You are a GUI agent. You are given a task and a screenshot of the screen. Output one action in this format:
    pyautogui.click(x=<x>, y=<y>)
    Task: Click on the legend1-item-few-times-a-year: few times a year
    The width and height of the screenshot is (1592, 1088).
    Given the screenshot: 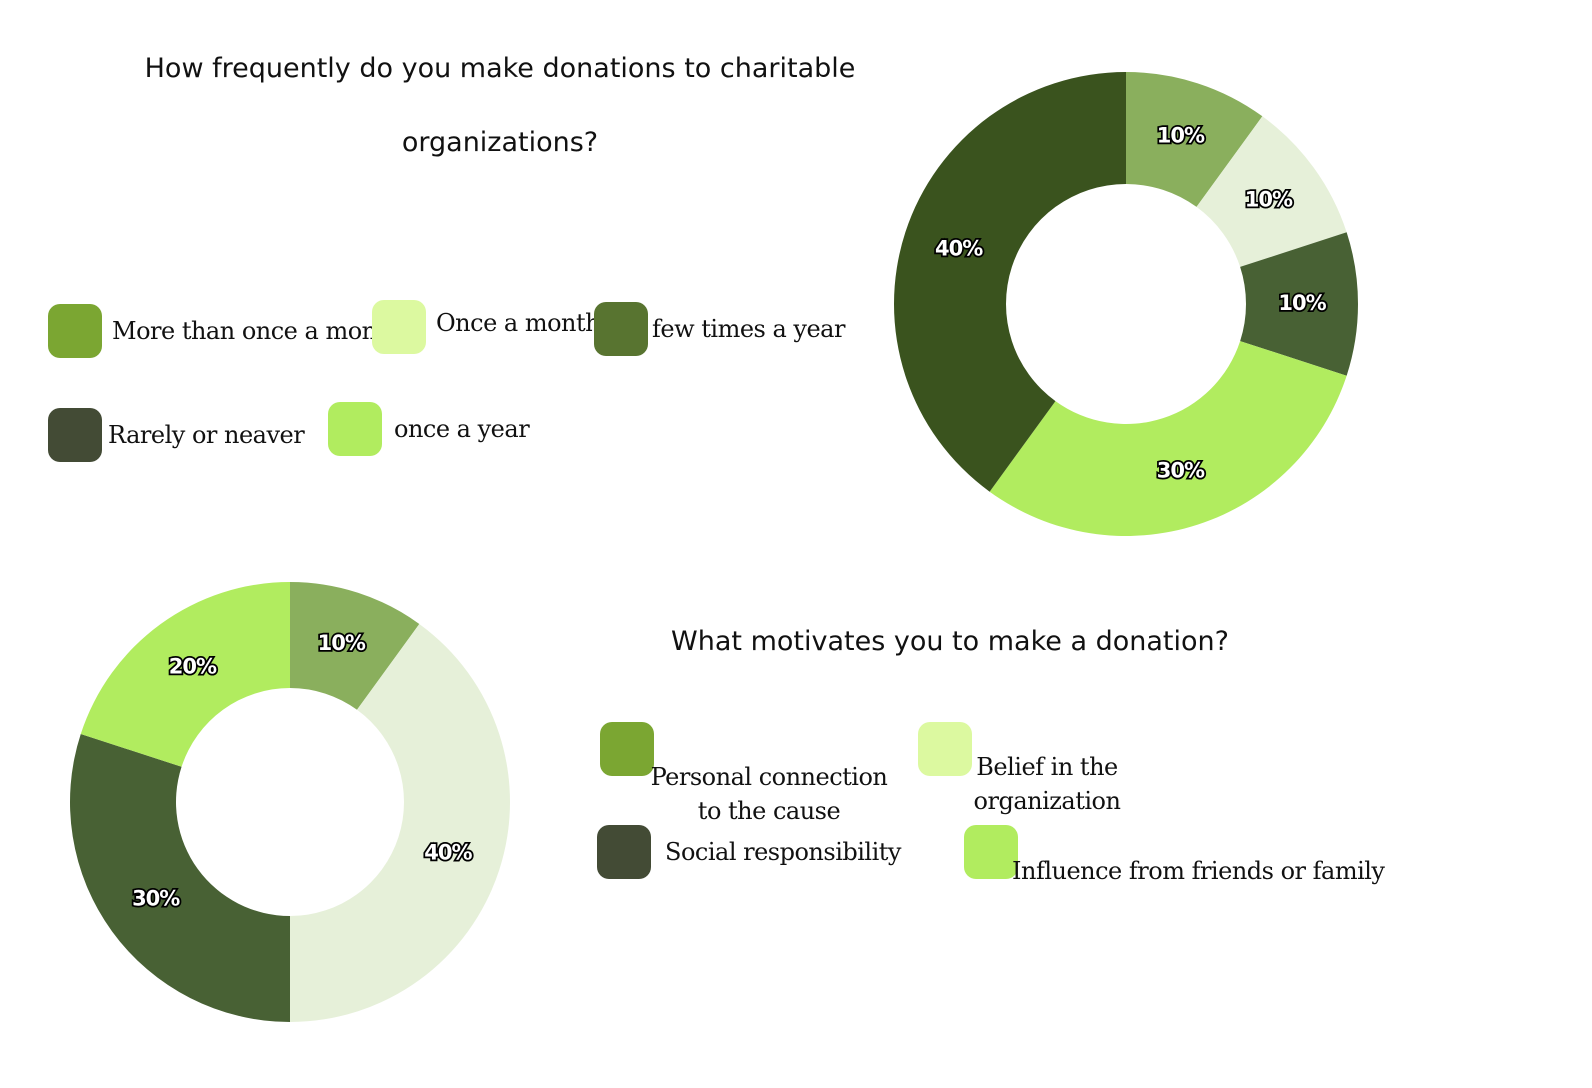 What is the action you would take?
    pyautogui.click(x=719, y=329)
    